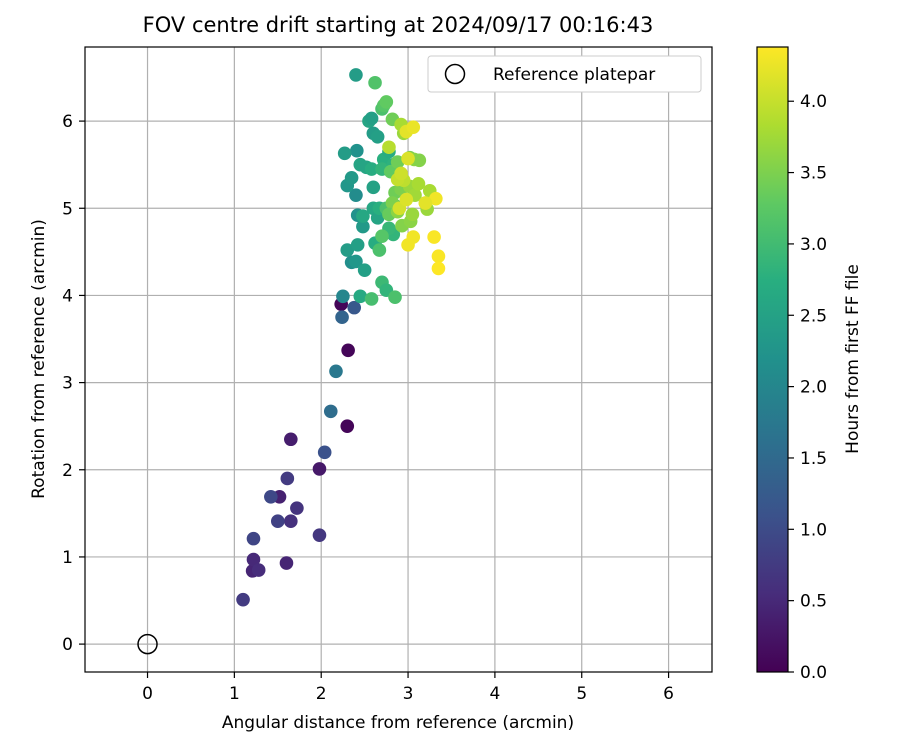  I want to click on x-tick-label: 5, so click(581, 694).